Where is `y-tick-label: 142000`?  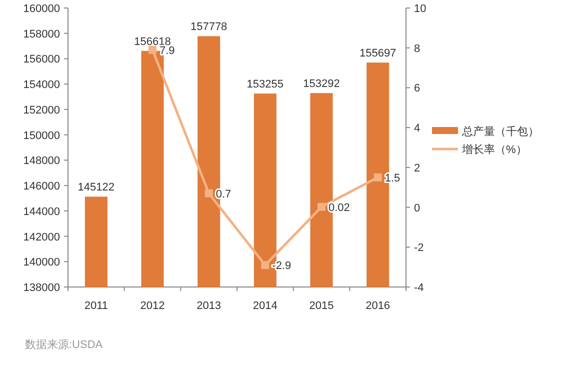 y-tick-label: 142000 is located at coordinates (41, 237).